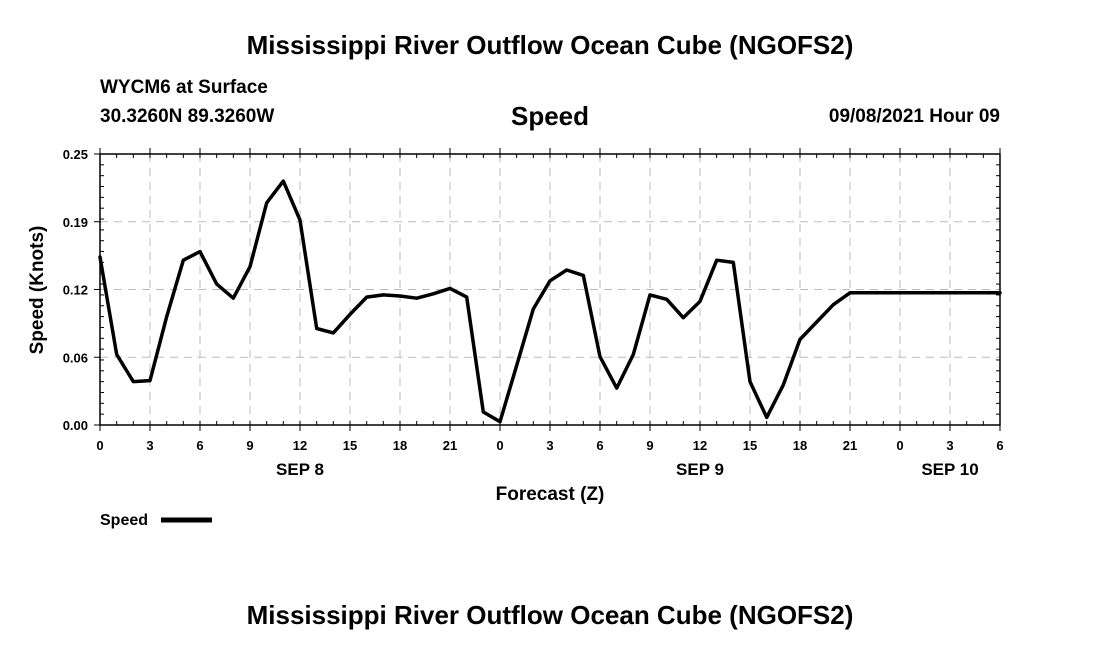  Describe the element at coordinates (627, 469) in the screenshot. I see `date-labels: SEP 8 SEP 9 SEP 10` at that location.